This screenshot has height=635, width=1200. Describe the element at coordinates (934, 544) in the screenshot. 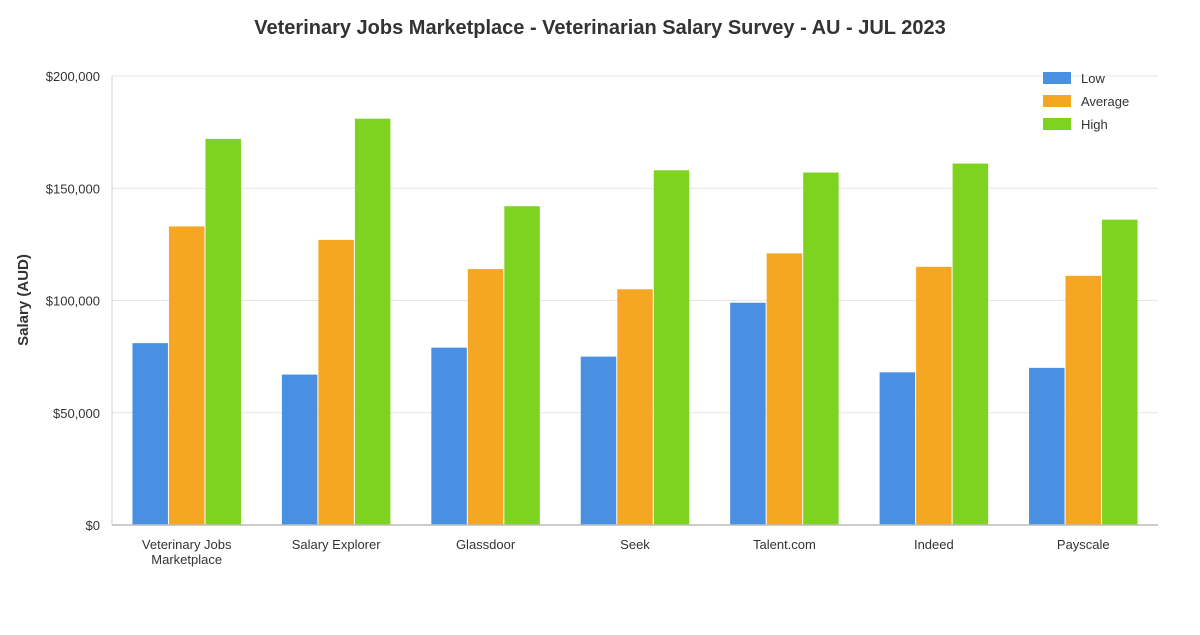

I see `x-tick-label: Indeed` at that location.